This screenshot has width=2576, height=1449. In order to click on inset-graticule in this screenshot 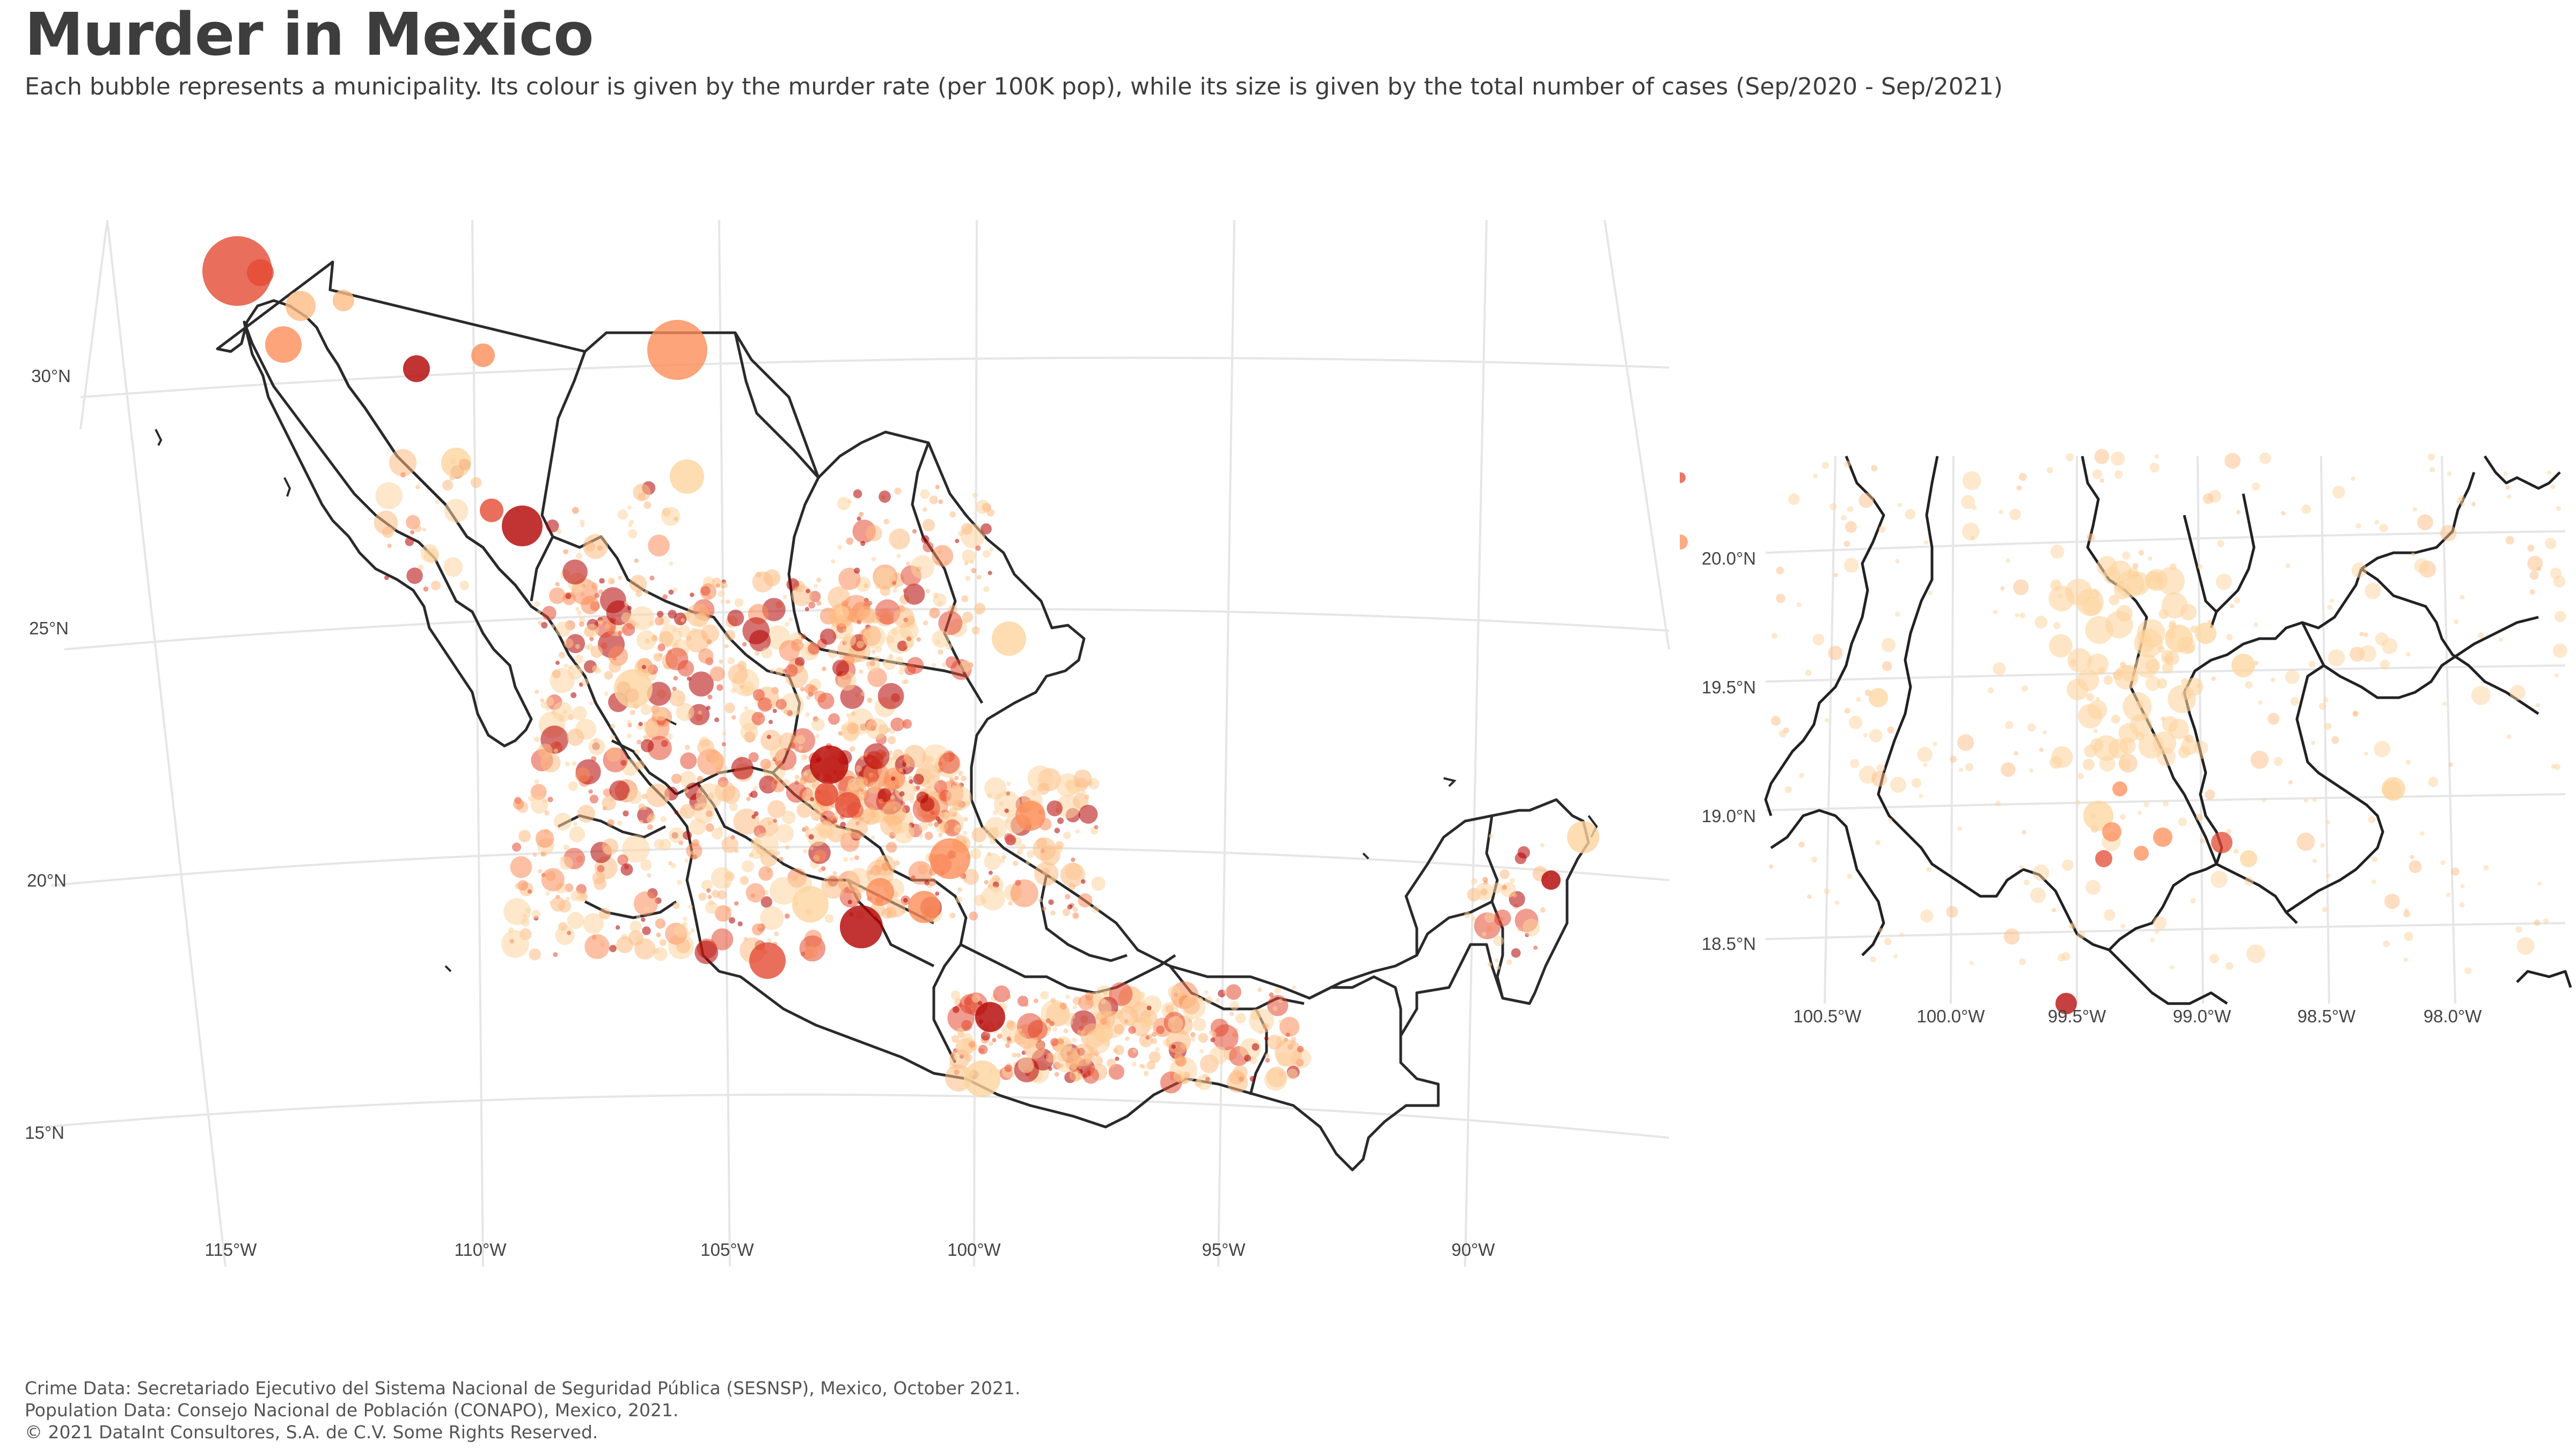, I will do `click(2165, 730)`.